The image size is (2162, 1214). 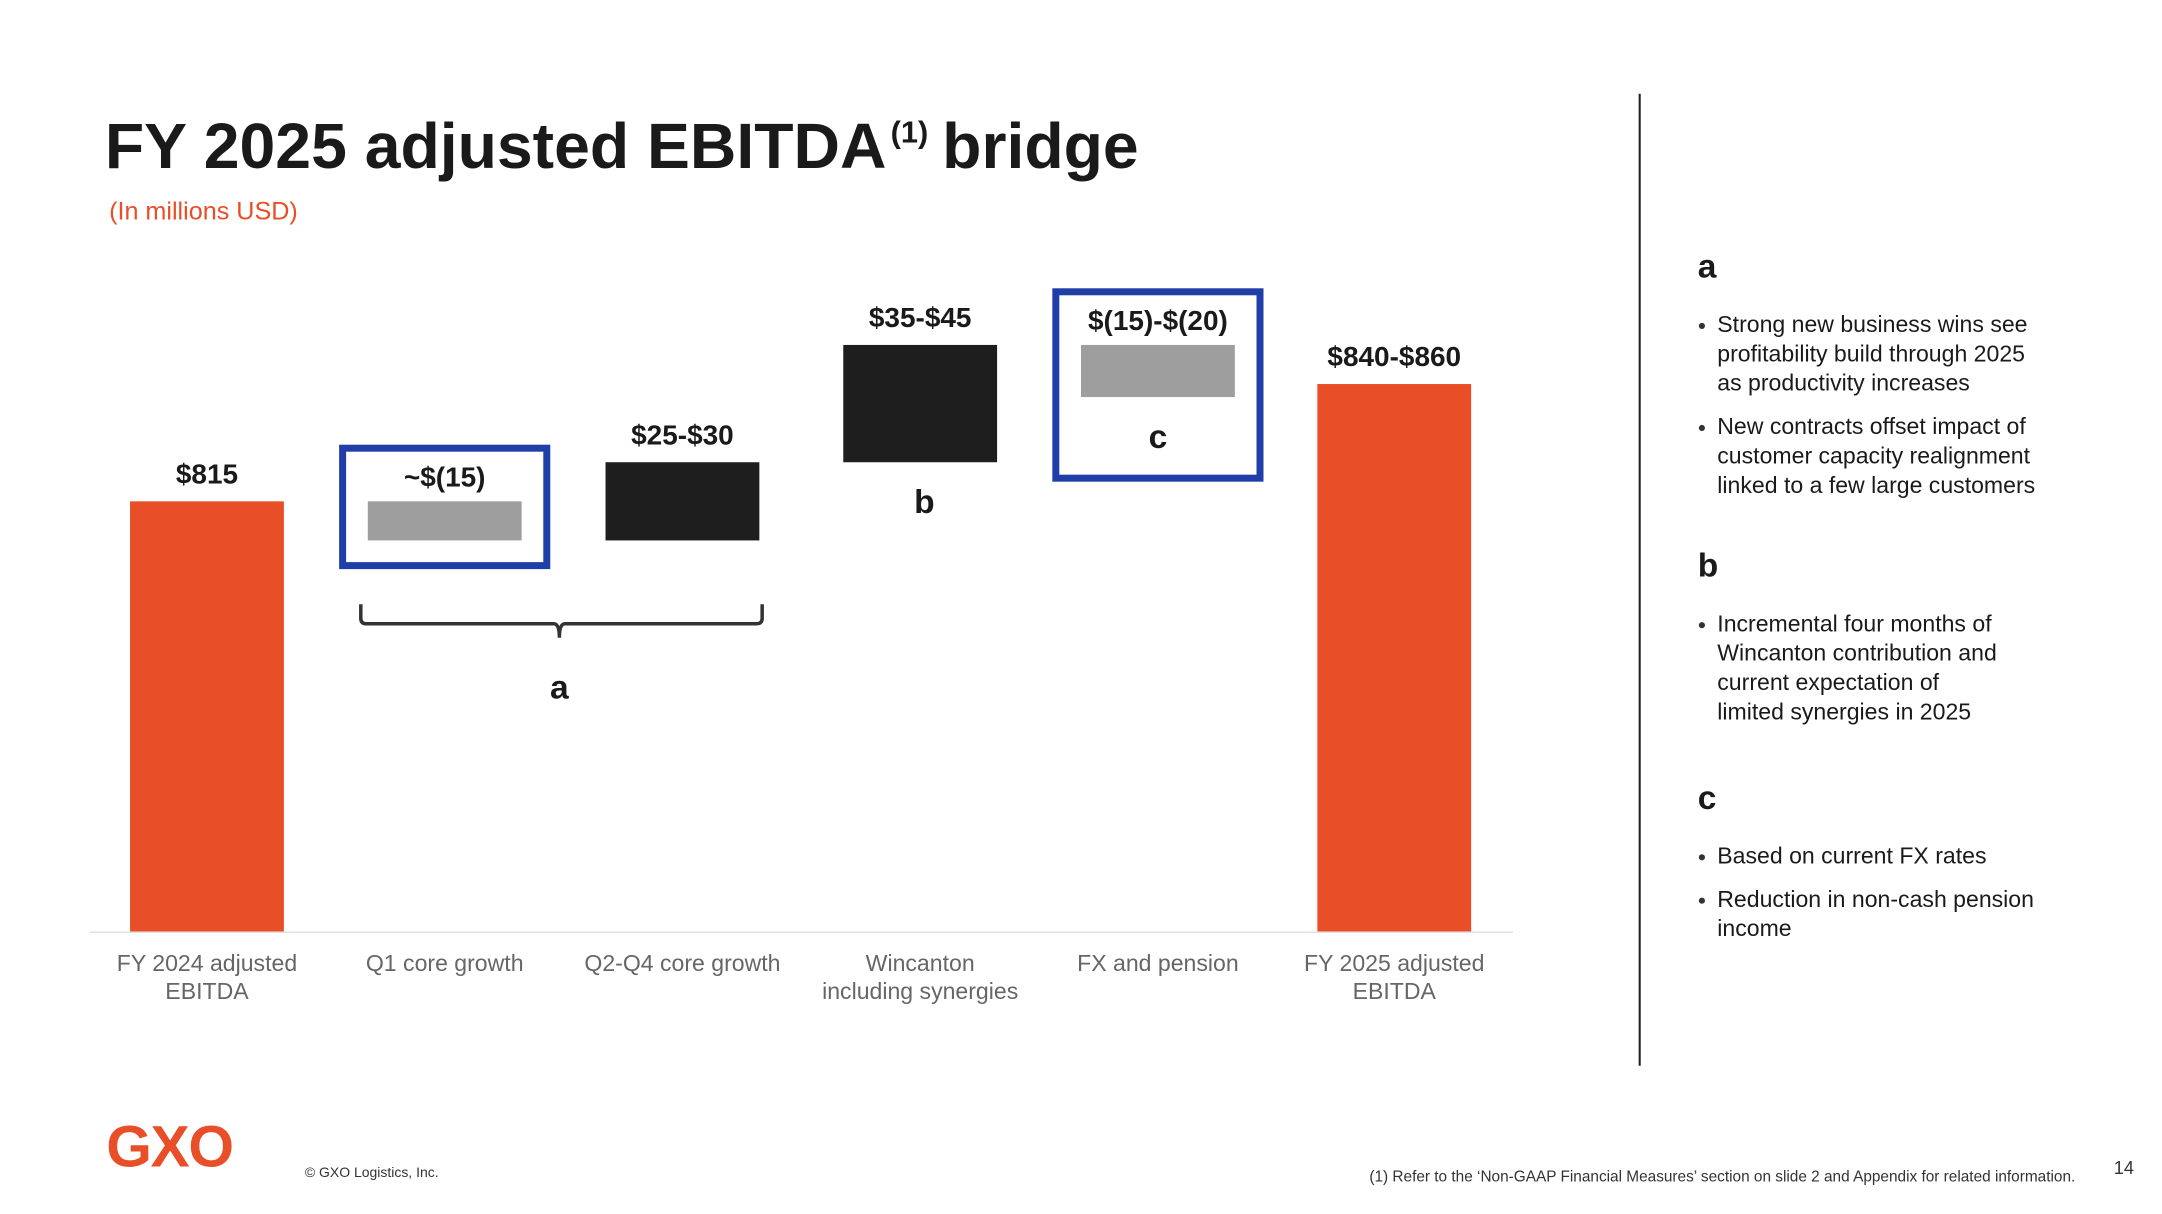 What do you see at coordinates (1828, 682) in the screenshot?
I see `bullet-text: current expectation of` at bounding box center [1828, 682].